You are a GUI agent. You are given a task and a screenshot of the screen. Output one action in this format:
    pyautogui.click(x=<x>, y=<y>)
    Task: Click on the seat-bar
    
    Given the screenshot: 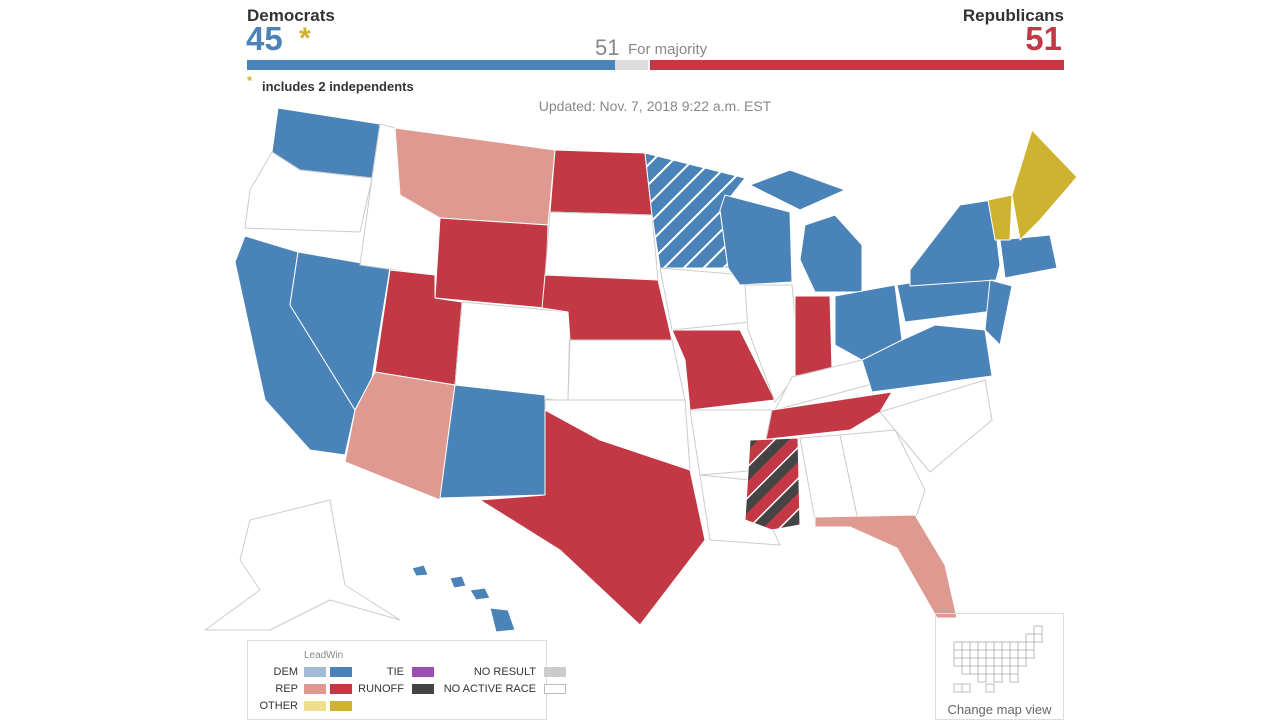 What is the action you would take?
    pyautogui.click(x=655, y=65)
    